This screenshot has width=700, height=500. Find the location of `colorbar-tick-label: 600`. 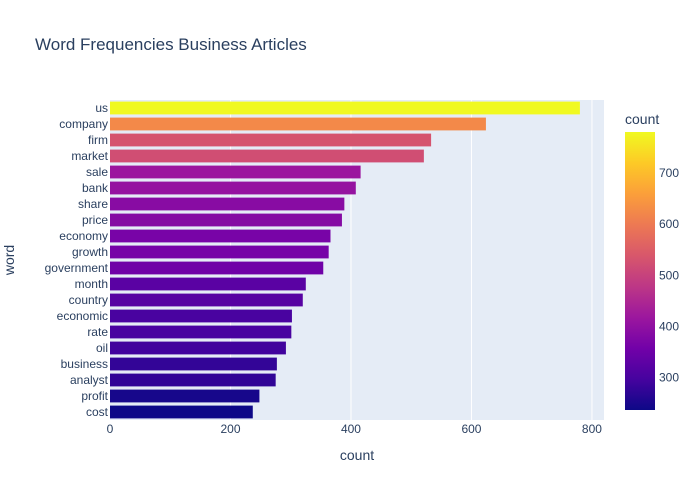

colorbar-tick-label: 600 is located at coordinates (669, 224).